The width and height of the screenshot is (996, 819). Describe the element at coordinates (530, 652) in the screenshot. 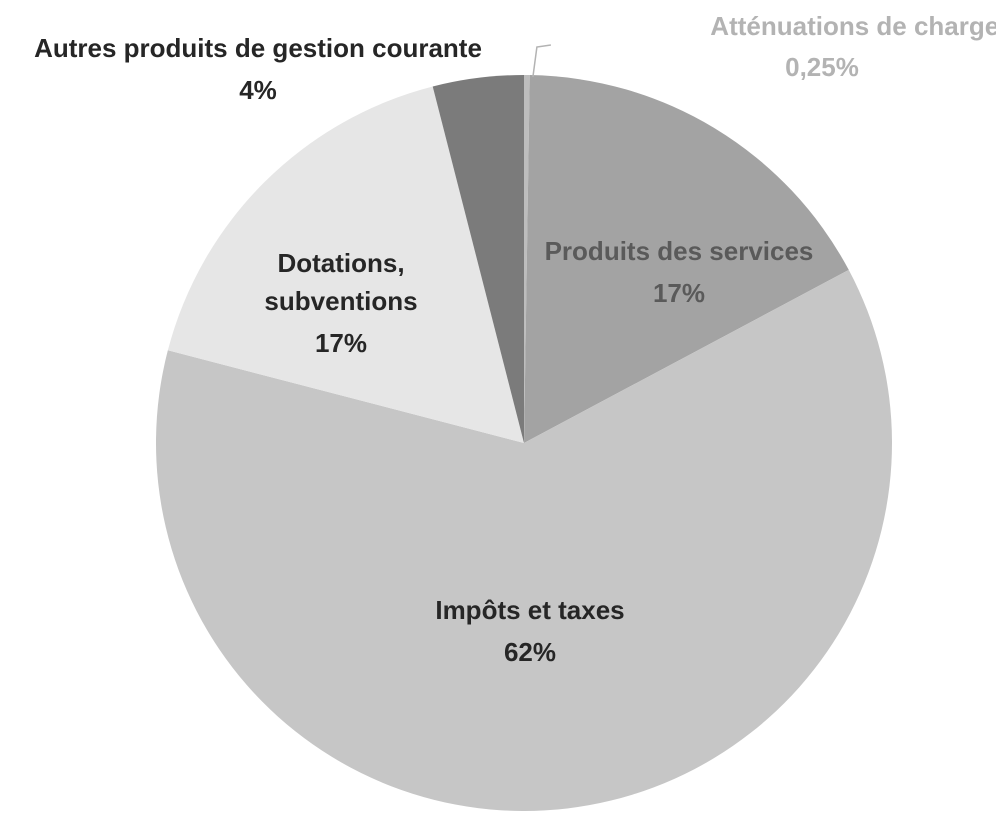

I see `slice-value-label-3: 62%` at that location.